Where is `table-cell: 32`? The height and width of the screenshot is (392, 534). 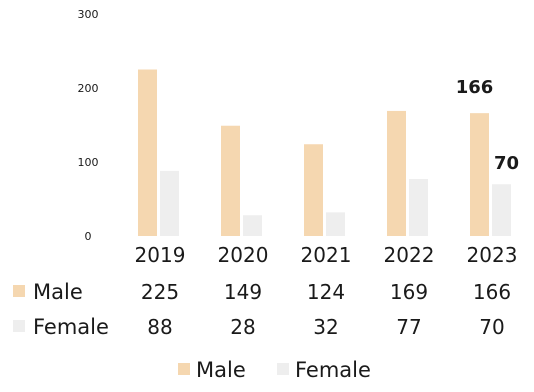 table-cell: 32 is located at coordinates (325, 327).